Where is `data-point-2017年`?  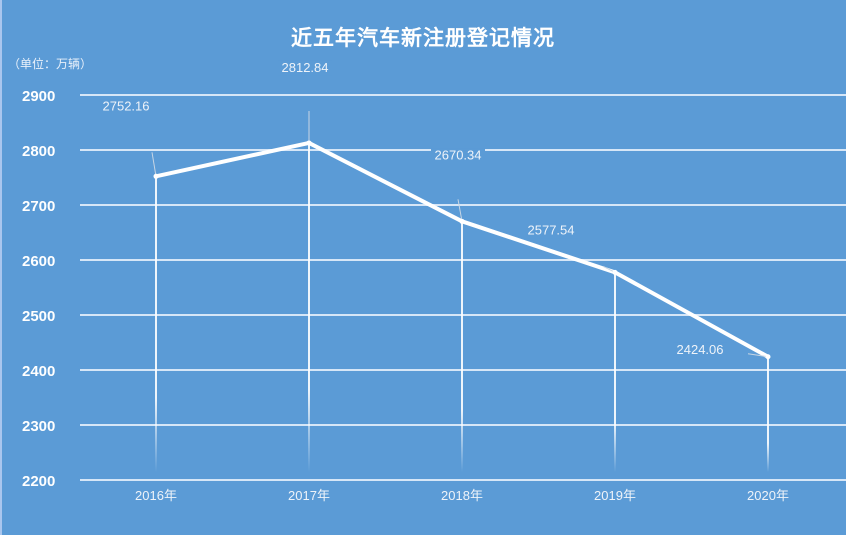 data-point-2017年 is located at coordinates (309, 143).